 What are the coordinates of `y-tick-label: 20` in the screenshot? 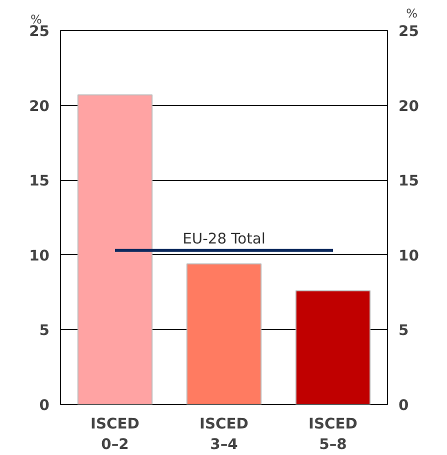 It's located at (39, 106).